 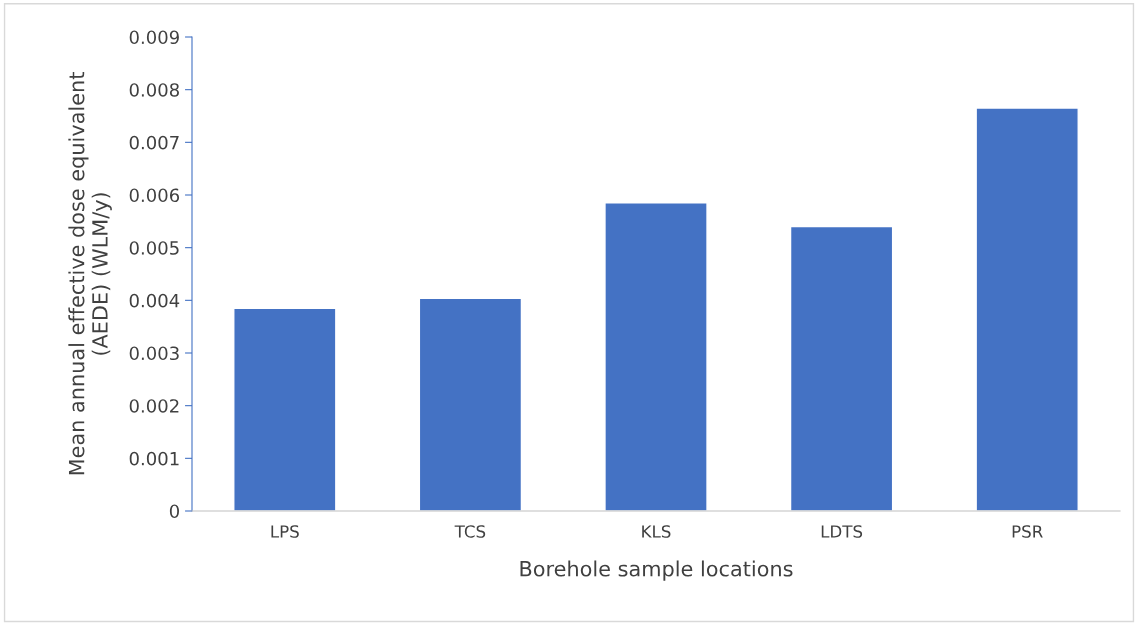 I want to click on y-tick-label: 0, so click(x=174, y=511).